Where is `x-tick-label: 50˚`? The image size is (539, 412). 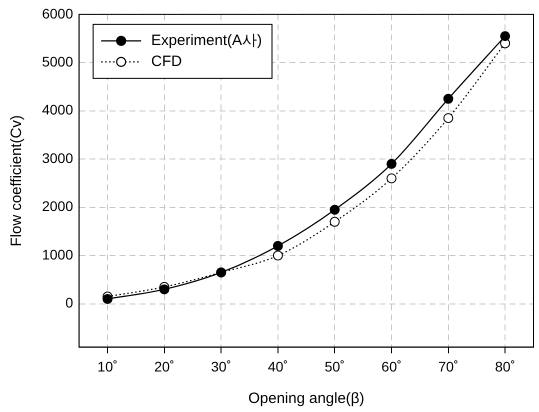 x-tick-label: 50˚ is located at coordinates (334, 366).